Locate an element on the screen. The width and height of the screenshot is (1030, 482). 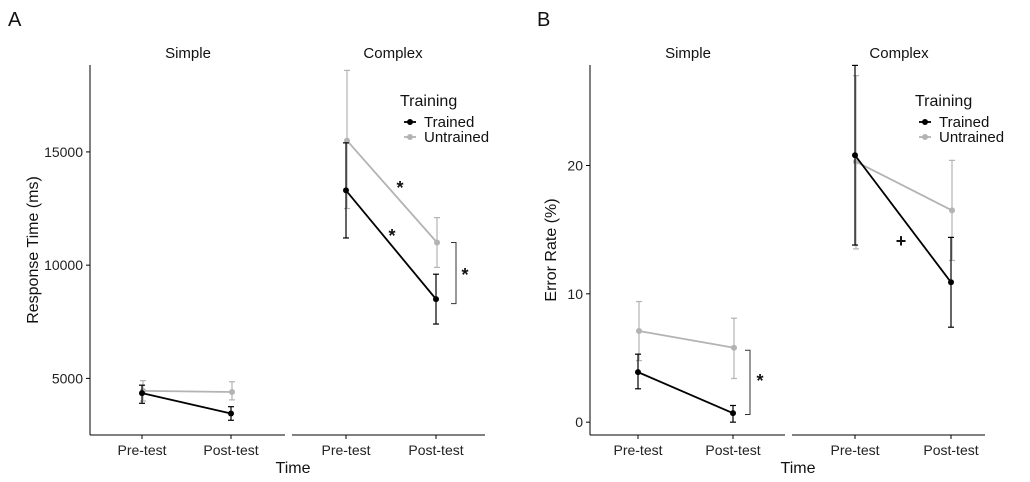
y-tick-label: 20 is located at coordinates (575, 166).